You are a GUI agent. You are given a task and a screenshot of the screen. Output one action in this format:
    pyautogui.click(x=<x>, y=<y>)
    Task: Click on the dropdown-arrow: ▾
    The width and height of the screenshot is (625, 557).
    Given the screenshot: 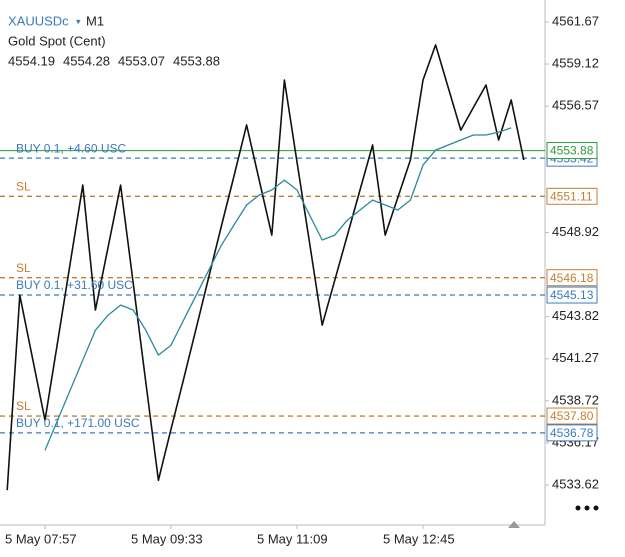 What is the action you would take?
    pyautogui.click(x=78, y=21)
    